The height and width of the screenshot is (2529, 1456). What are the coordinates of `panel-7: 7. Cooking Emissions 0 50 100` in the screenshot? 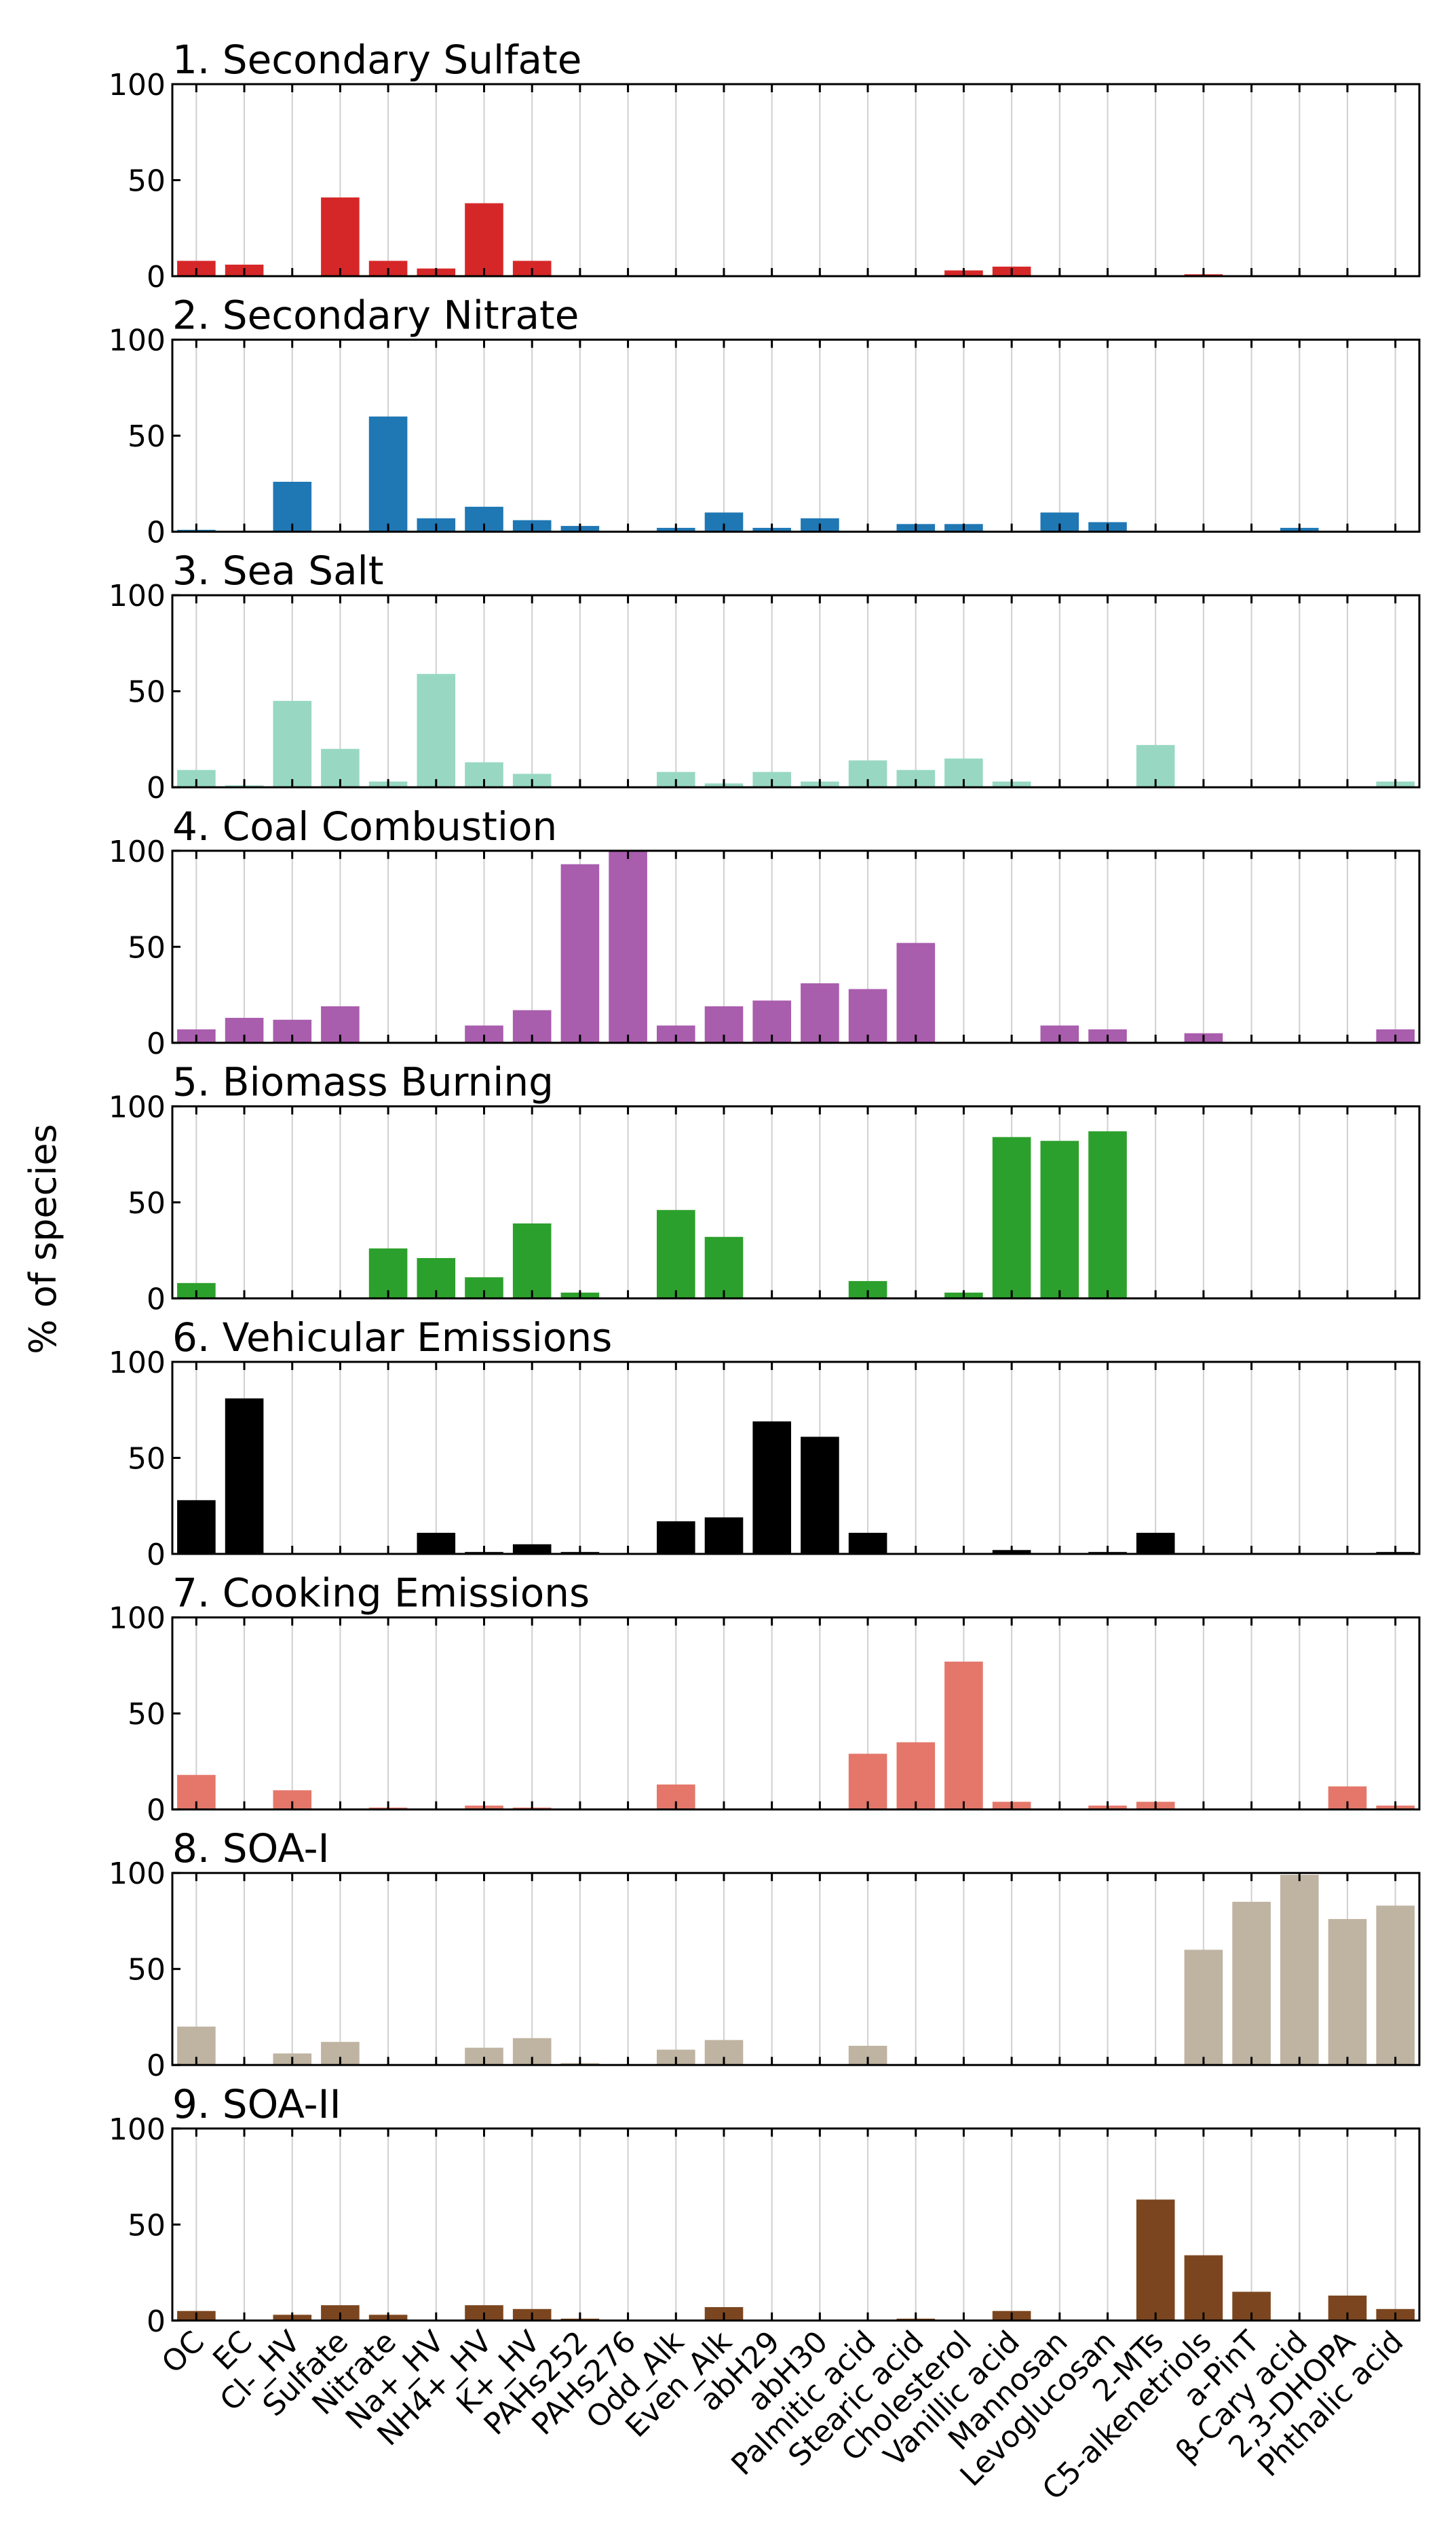 It's located at (765, 1699).